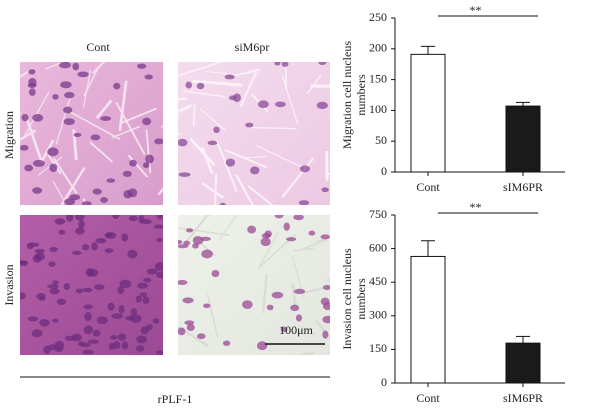 Image resolution: width=600 pixels, height=413 pixels. Describe the element at coordinates (378, 281) in the screenshot. I see `y-tick-label: 450` at that location.